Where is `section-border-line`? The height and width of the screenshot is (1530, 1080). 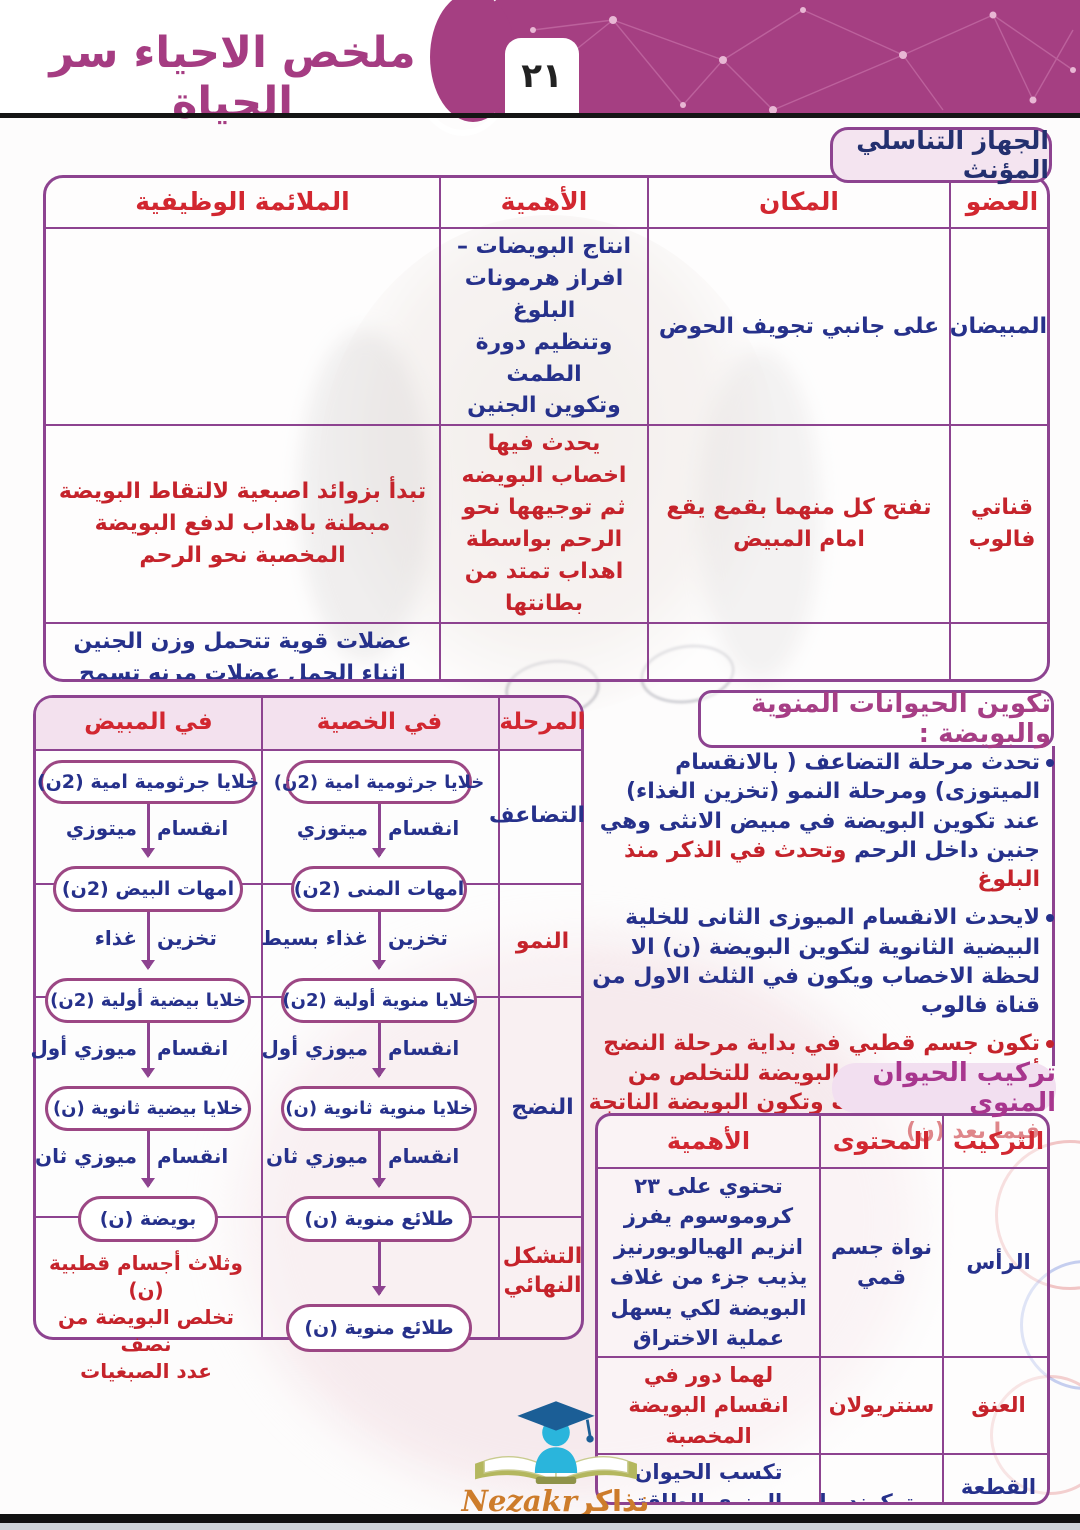 section-border-line is located at coordinates (1053, 906).